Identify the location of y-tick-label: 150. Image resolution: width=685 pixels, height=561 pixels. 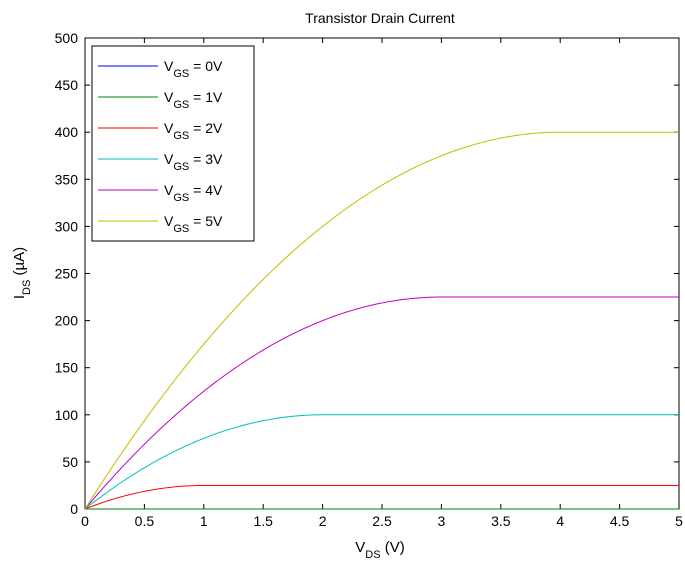
(67, 368).